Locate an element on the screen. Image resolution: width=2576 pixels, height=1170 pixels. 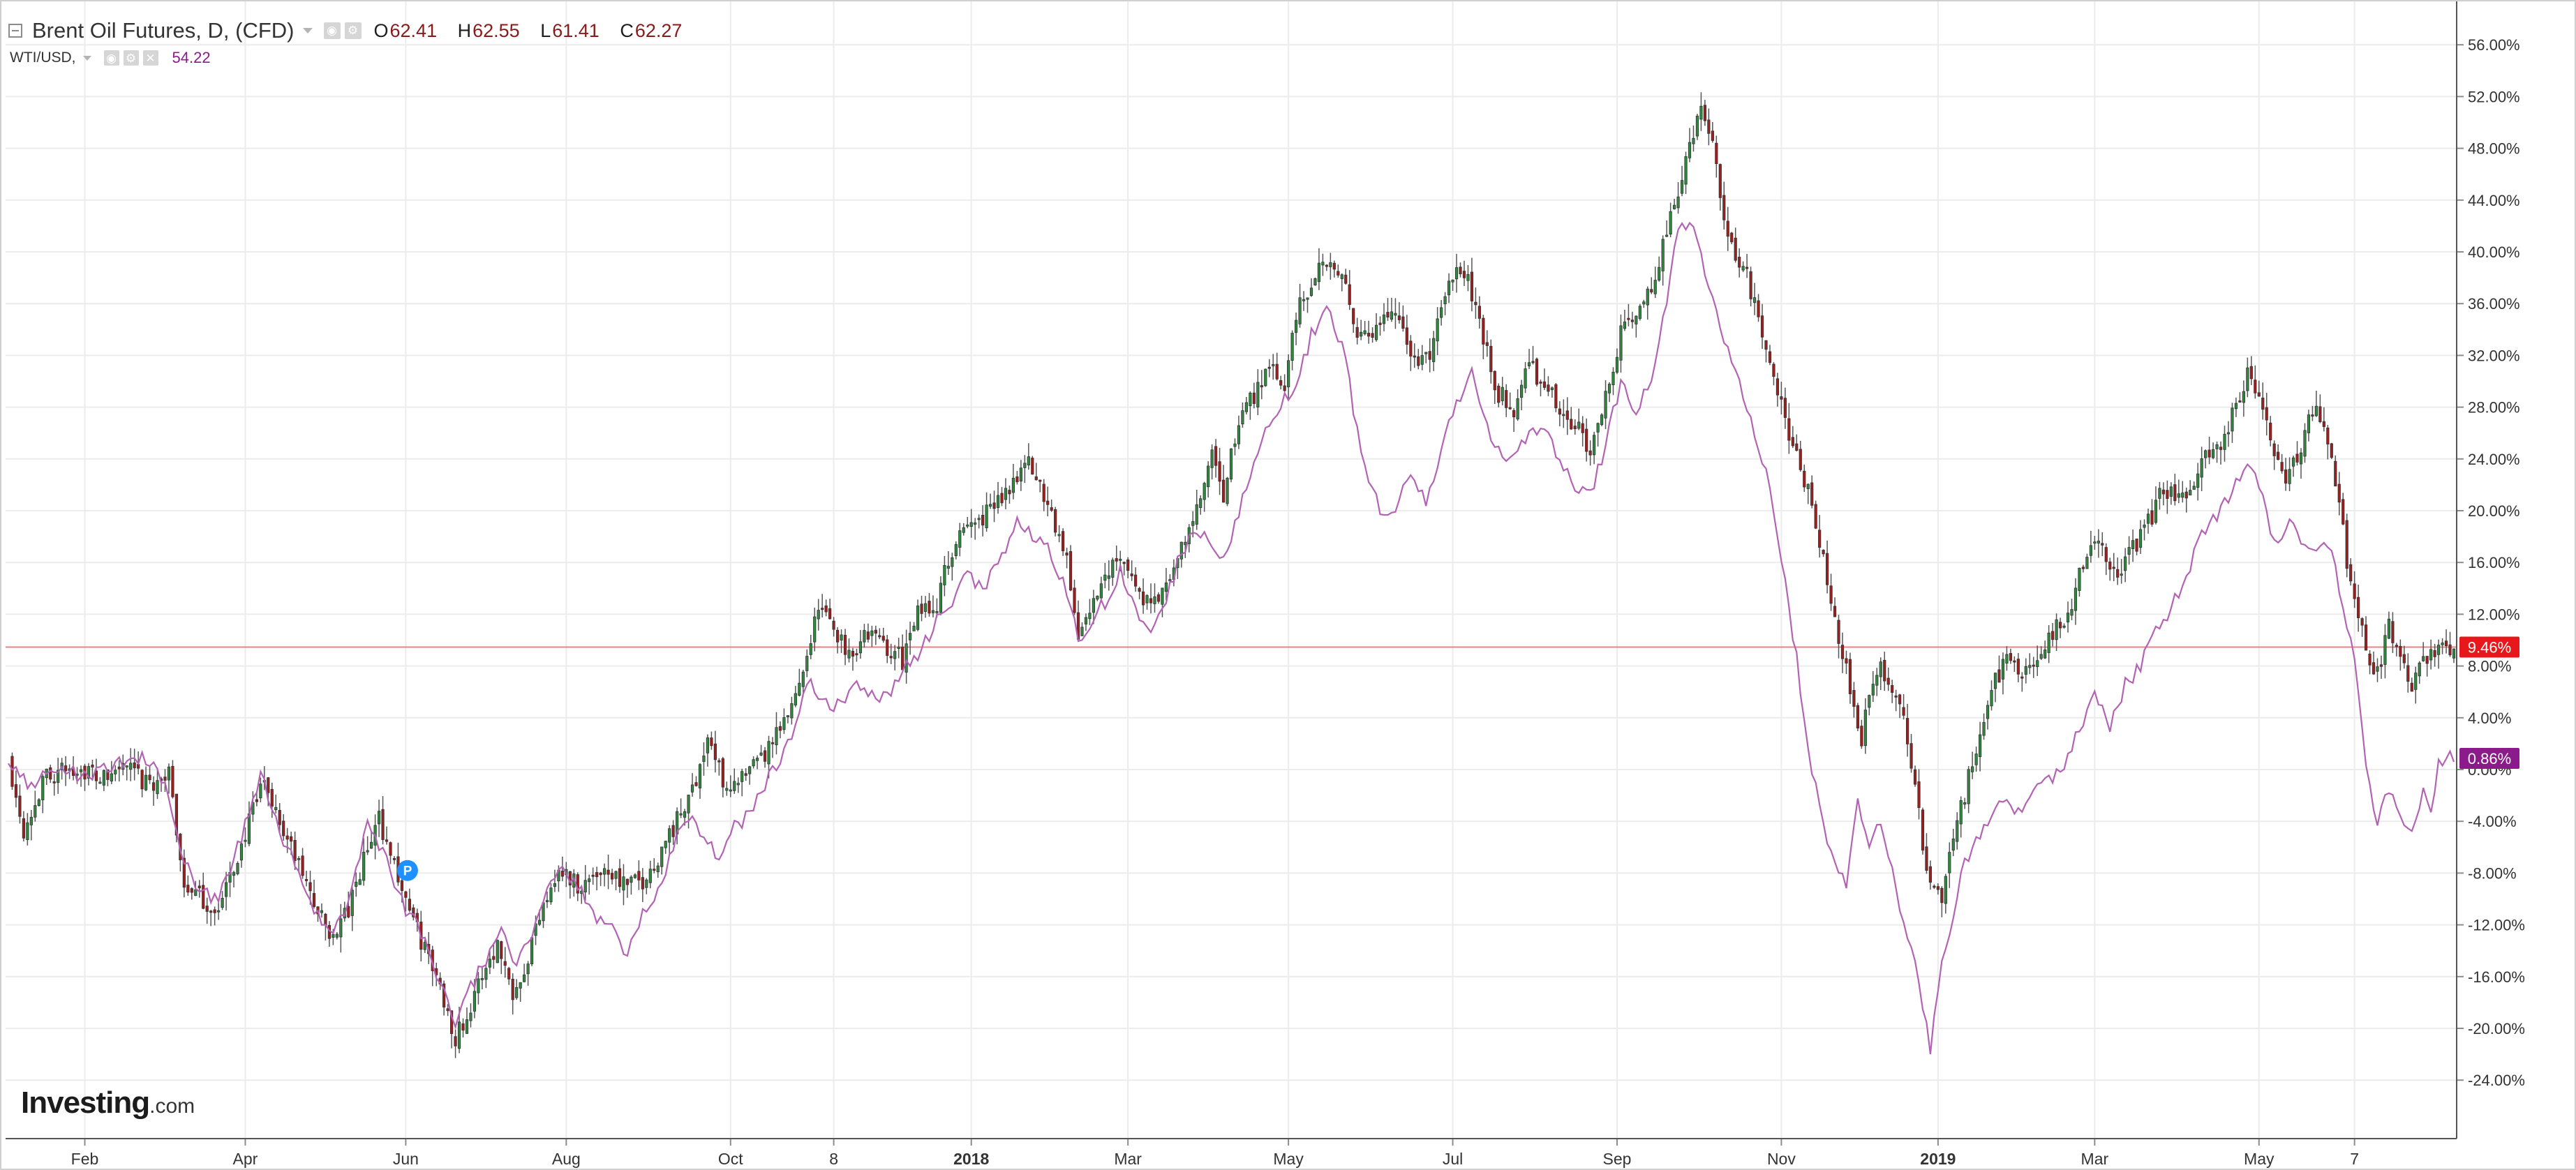
y-tick-label: 40.00% is located at coordinates (2494, 252).